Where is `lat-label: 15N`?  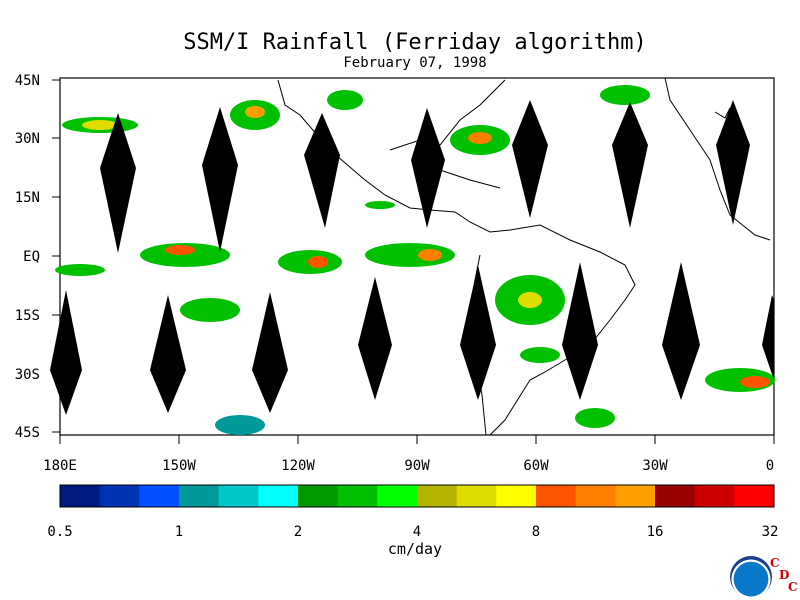 lat-label: 15N is located at coordinates (27, 198).